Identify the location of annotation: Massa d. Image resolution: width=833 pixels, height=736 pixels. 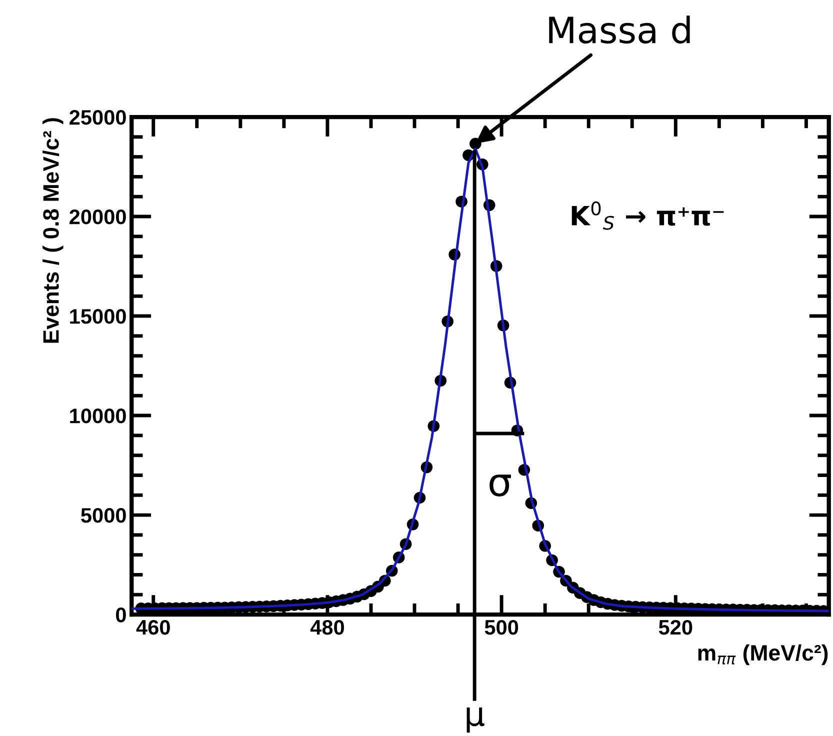
(619, 30).